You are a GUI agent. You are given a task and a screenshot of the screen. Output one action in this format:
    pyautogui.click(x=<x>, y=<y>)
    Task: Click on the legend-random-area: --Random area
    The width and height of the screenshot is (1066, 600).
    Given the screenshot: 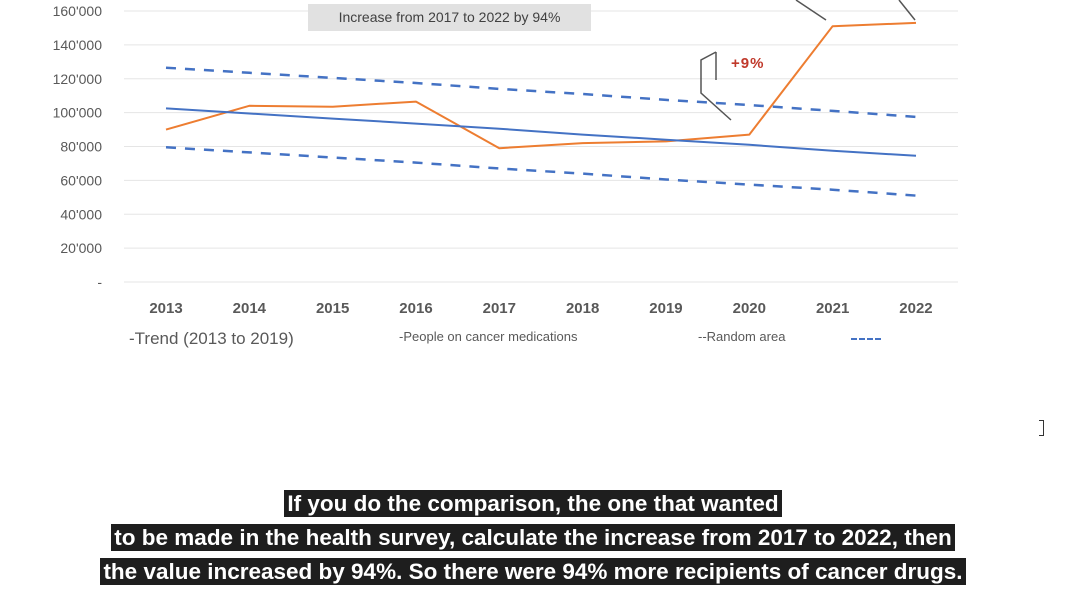 What is the action you would take?
    pyautogui.click(x=742, y=336)
    